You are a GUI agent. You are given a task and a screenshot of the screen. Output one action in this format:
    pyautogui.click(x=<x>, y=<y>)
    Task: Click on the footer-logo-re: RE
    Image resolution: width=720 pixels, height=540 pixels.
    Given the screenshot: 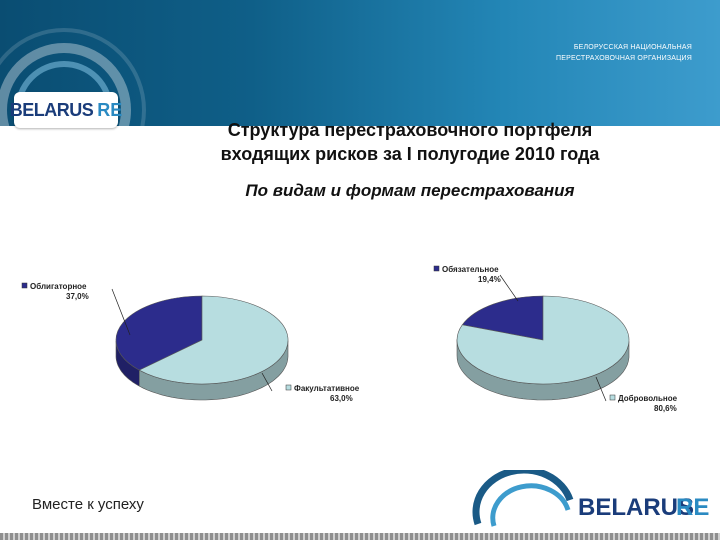 What is the action you would take?
    pyautogui.click(x=693, y=507)
    